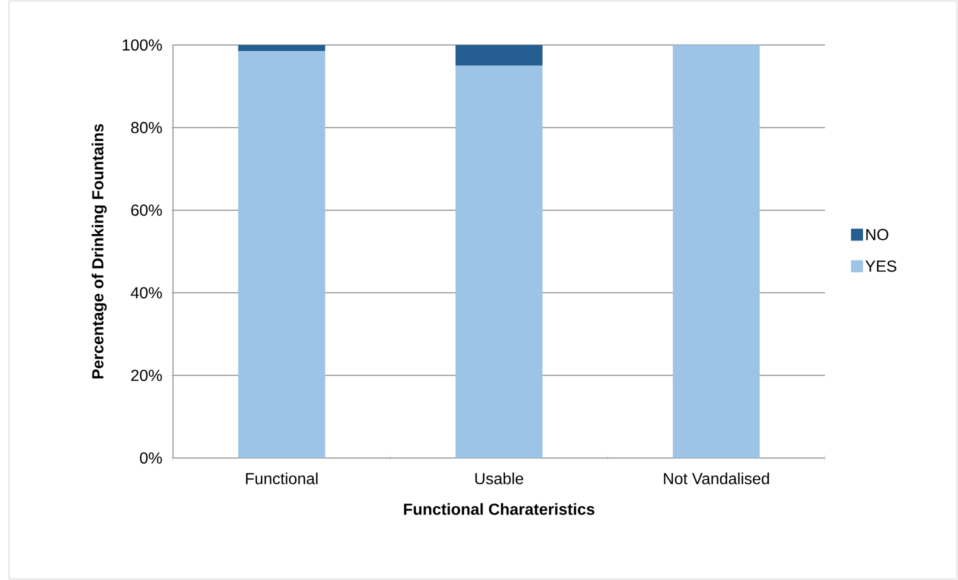 The width and height of the screenshot is (958, 580). What do you see at coordinates (877, 234) in the screenshot?
I see `legend-label: NO` at bounding box center [877, 234].